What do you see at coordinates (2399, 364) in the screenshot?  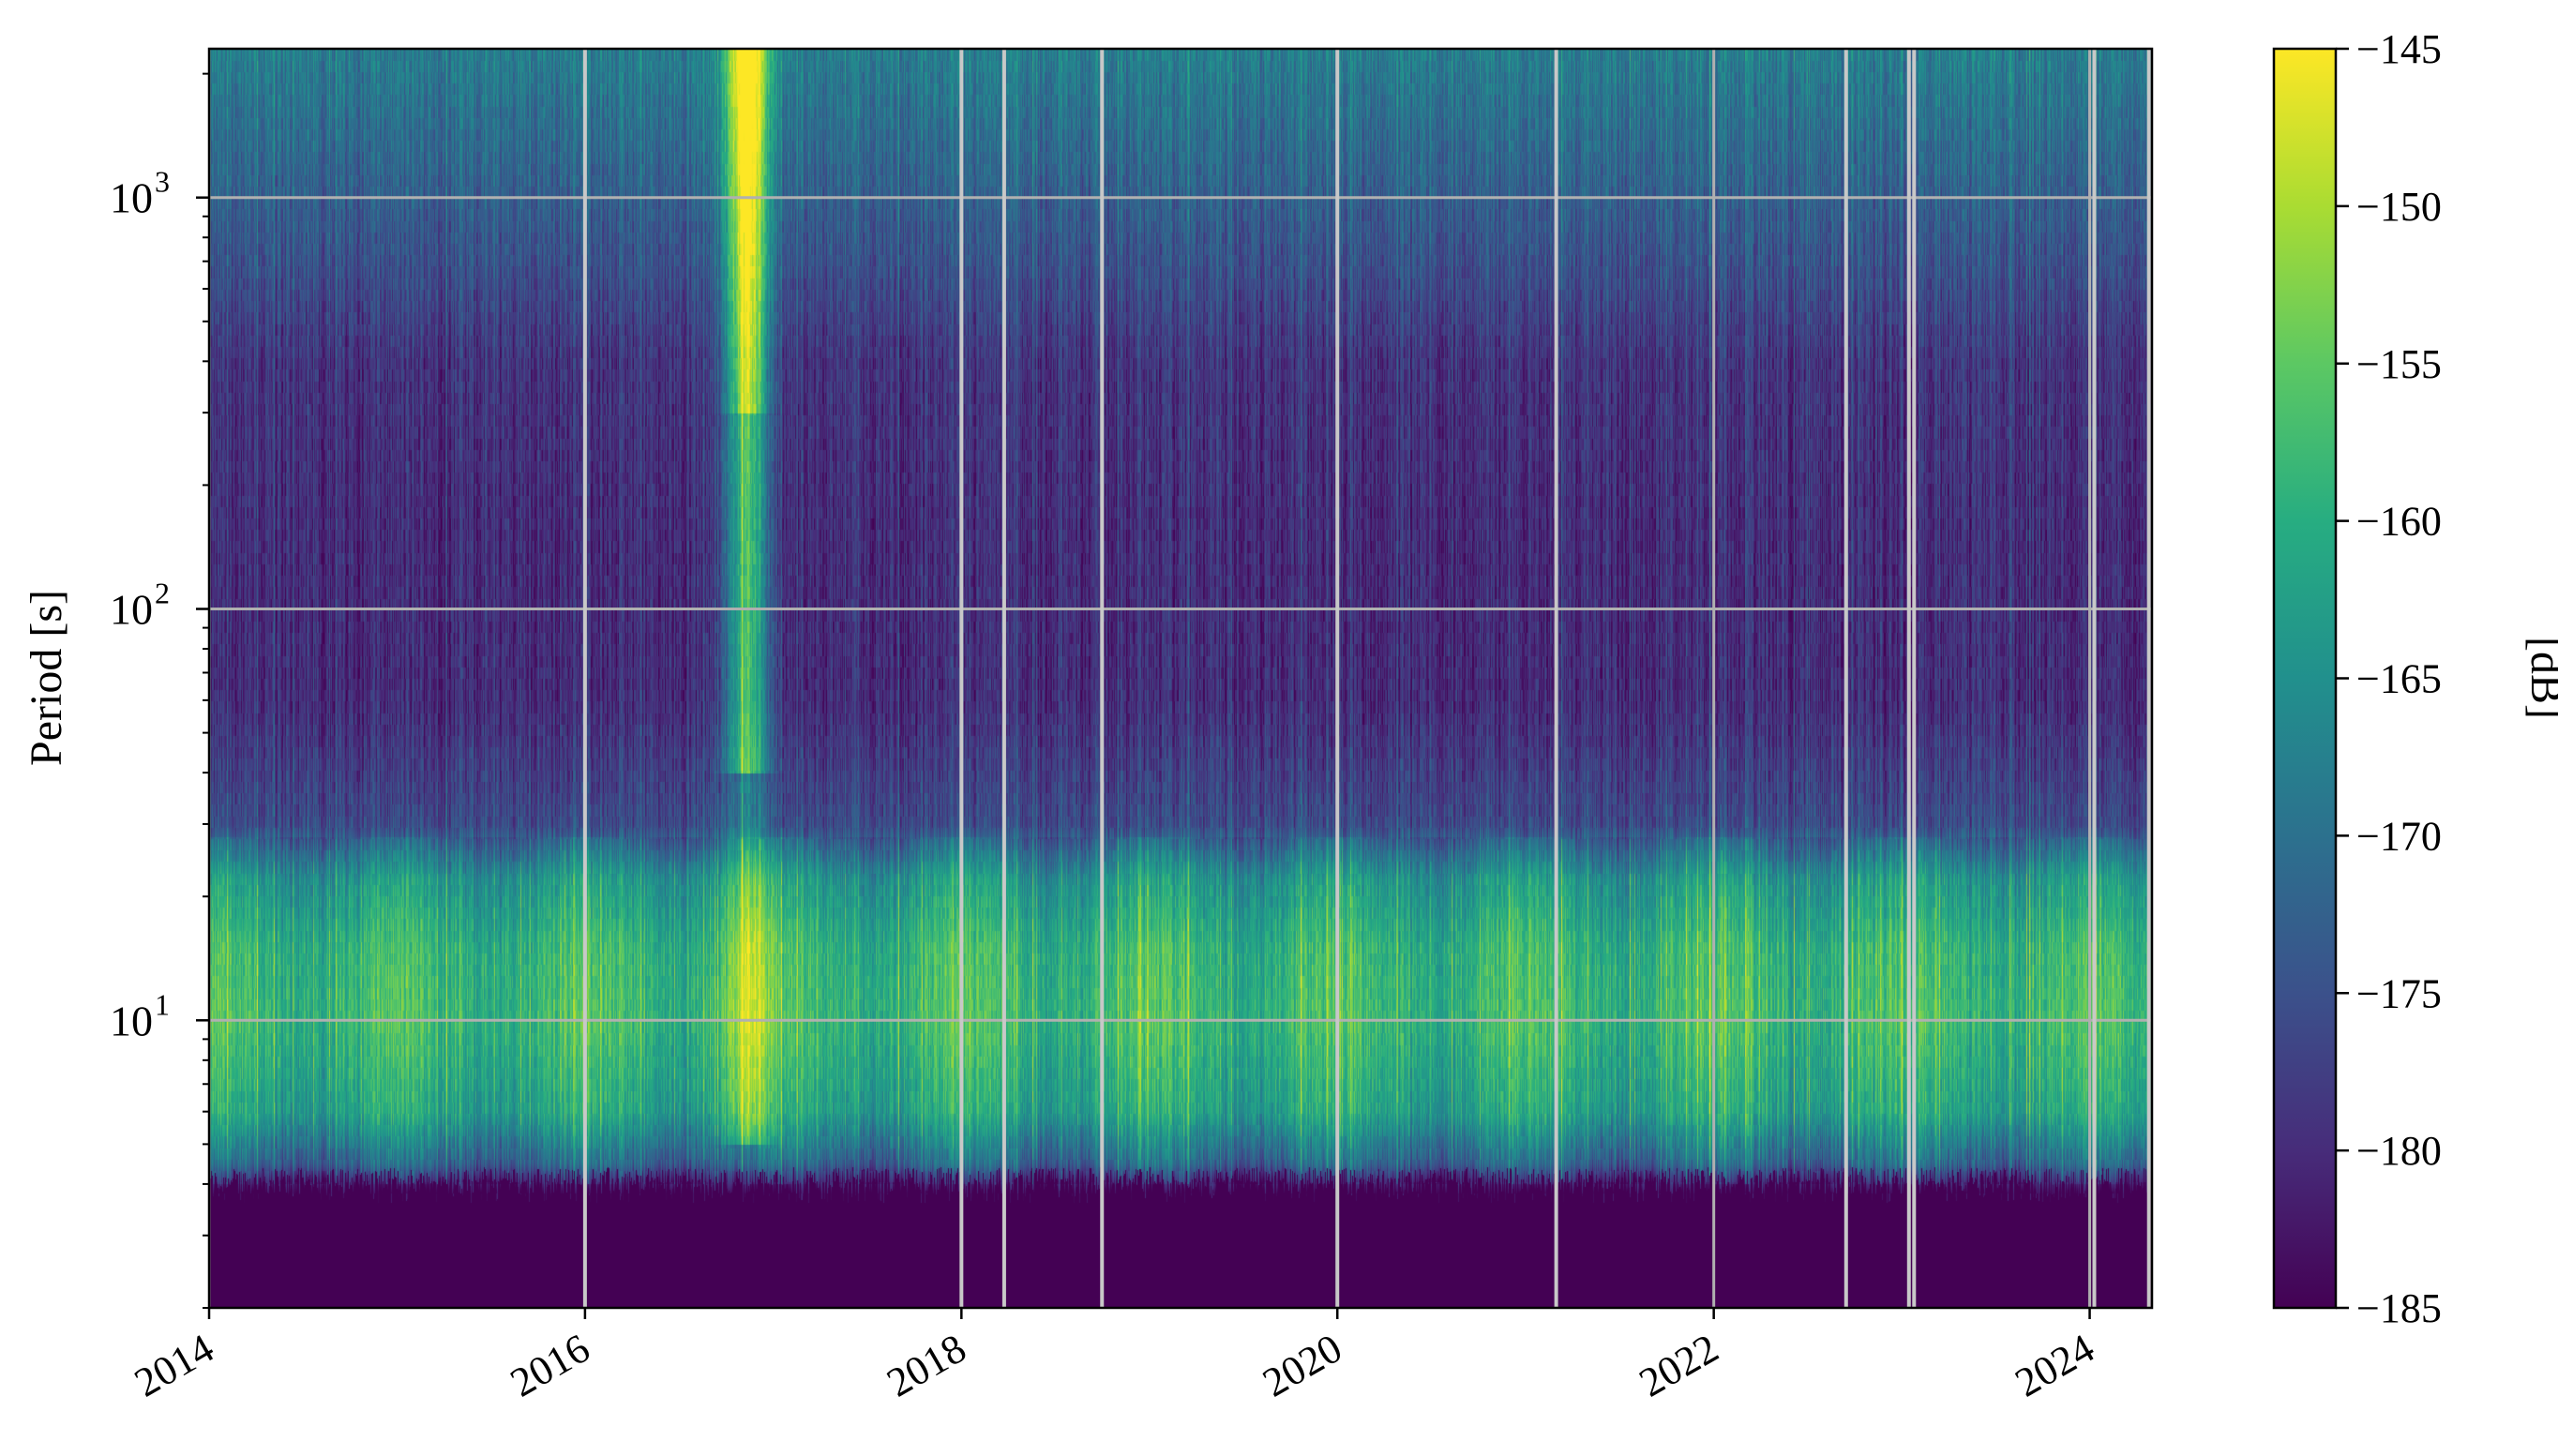 I see `colorbar-tick-label: −155` at bounding box center [2399, 364].